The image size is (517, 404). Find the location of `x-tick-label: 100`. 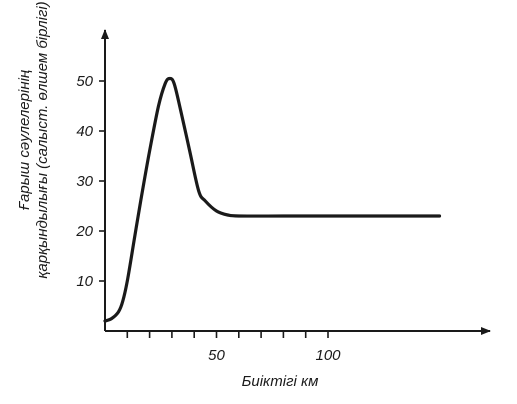

x-tick-label: 100 is located at coordinates (328, 355).